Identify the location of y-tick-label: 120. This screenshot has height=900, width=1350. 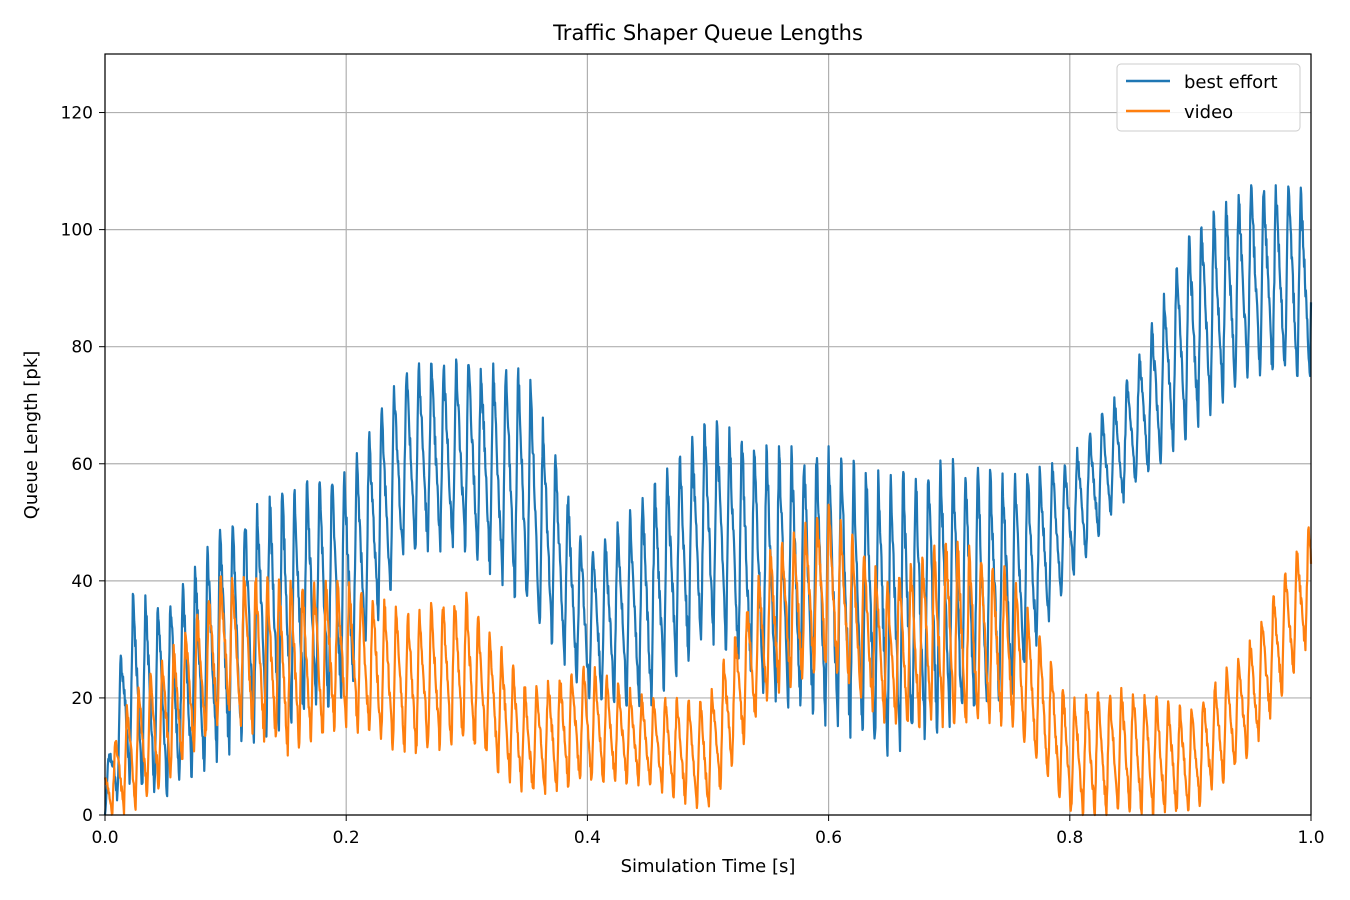
(77, 114).